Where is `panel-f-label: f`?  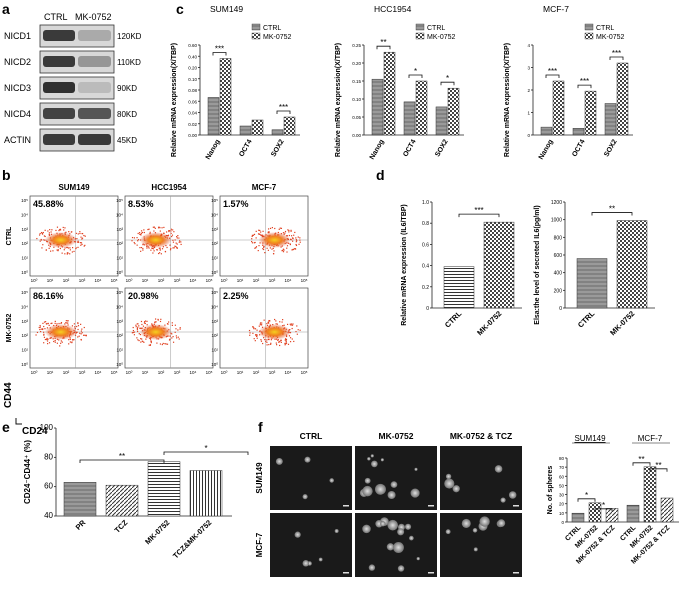 panel-f-label: f is located at coordinates (260, 427).